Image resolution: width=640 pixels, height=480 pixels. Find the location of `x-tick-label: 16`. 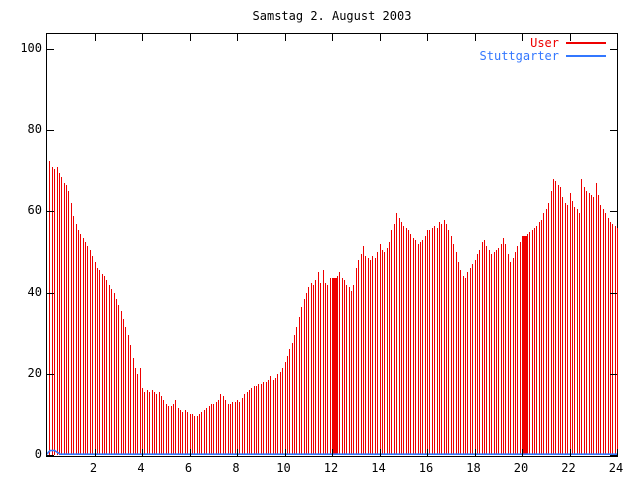

x-tick-label: 16 is located at coordinates (426, 468).